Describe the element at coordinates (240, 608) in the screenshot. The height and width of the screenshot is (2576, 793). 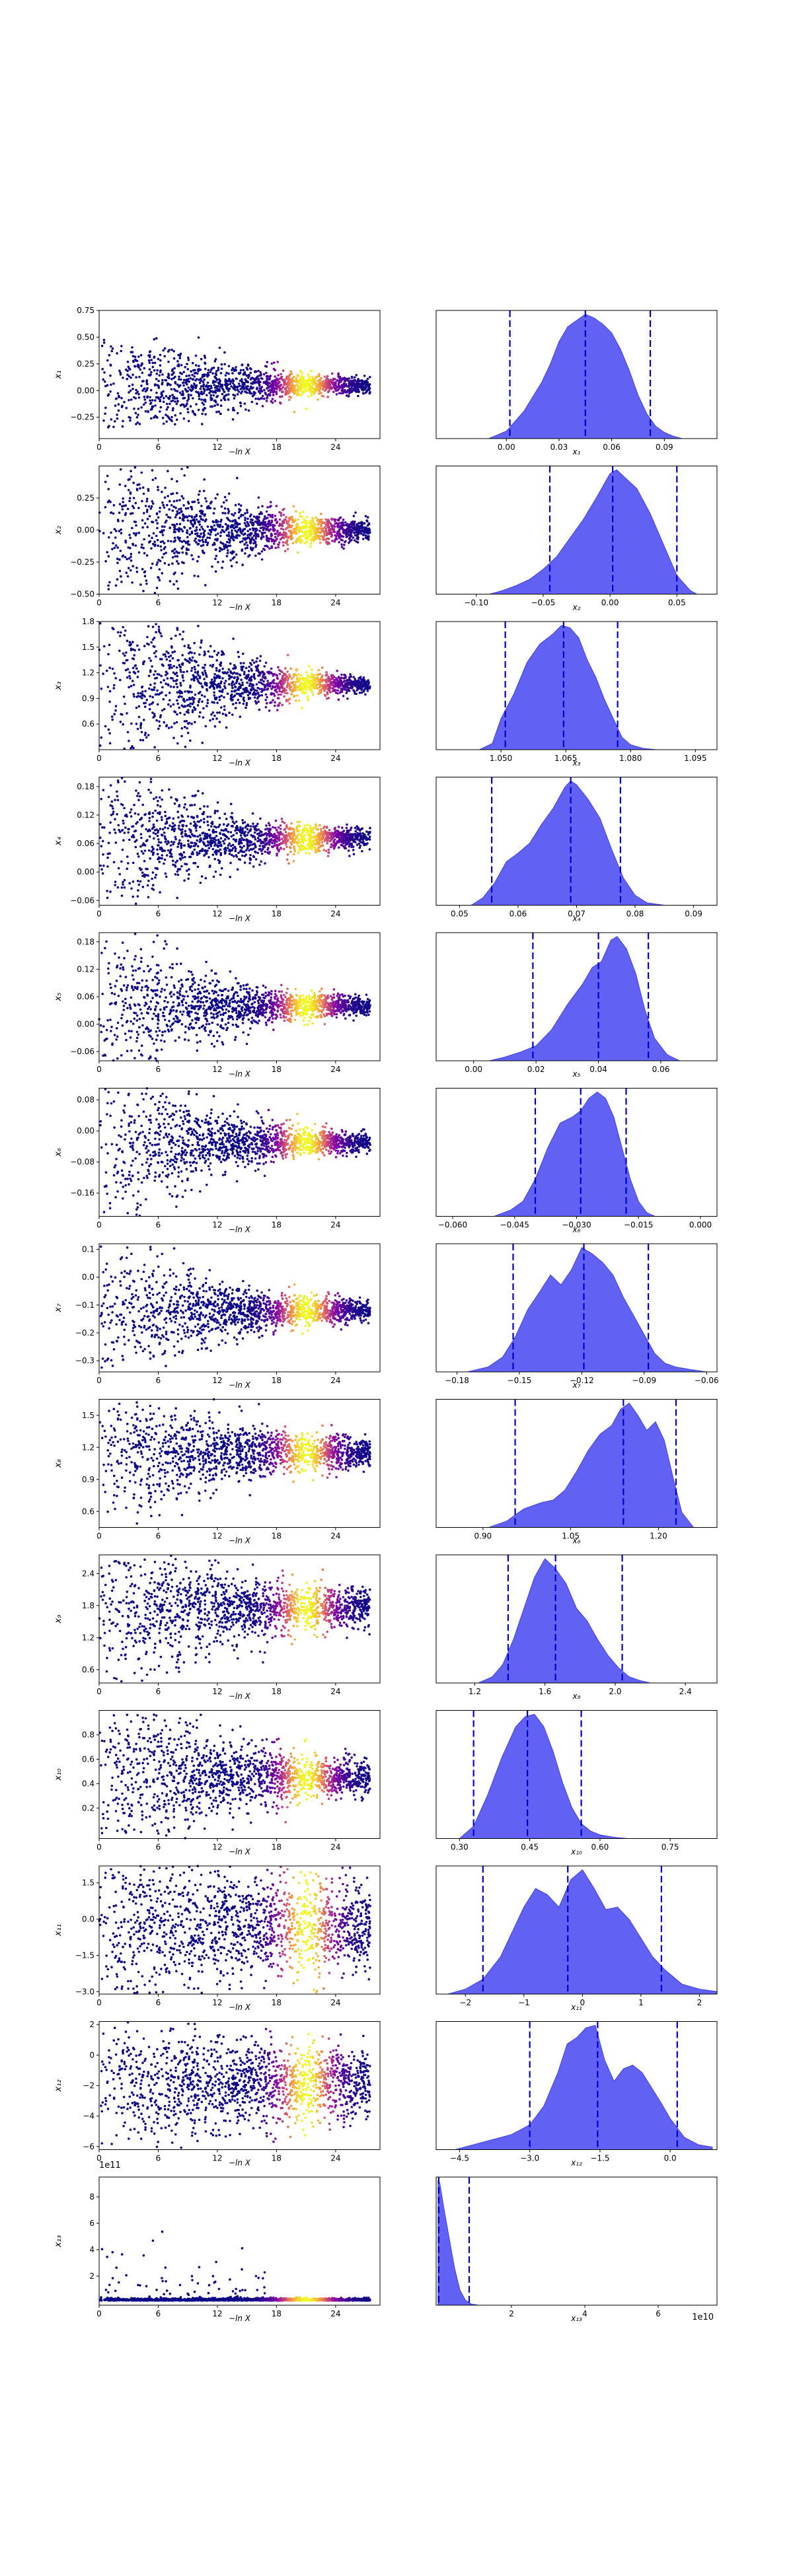
I see `x-axis-label: −ln X` at that location.